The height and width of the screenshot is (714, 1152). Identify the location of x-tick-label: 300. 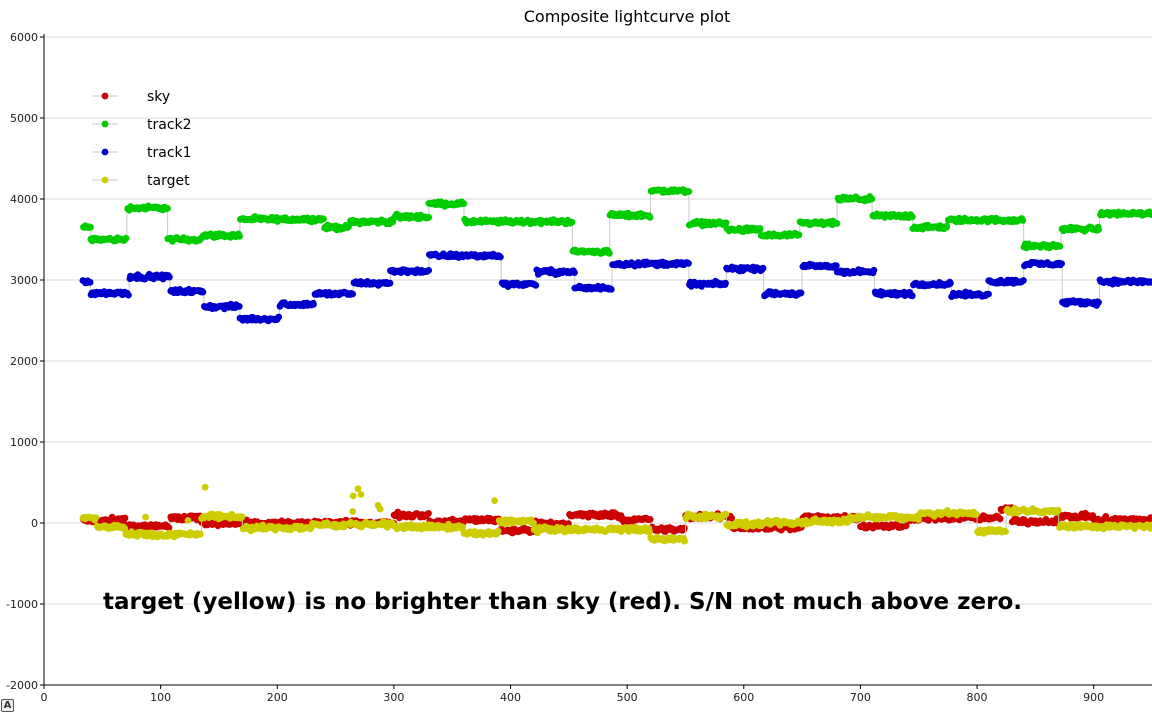
(393, 697).